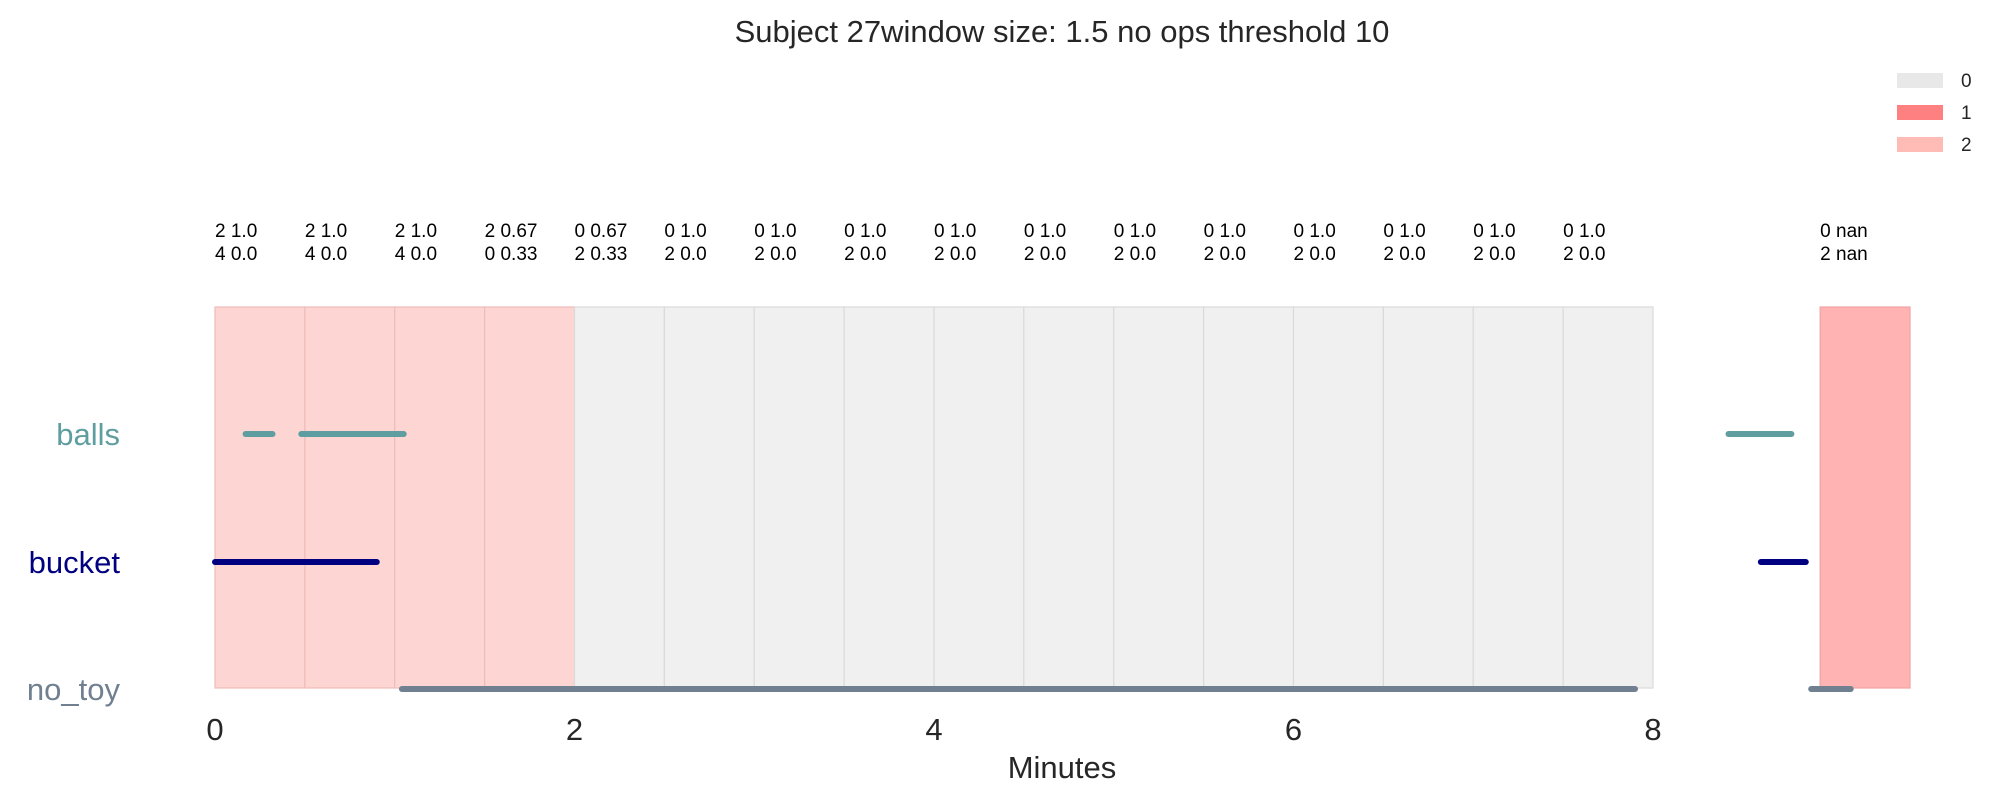 The height and width of the screenshot is (800, 2000). I want to click on window-label-bottom-9: 2 0.0, so click(1045, 254).